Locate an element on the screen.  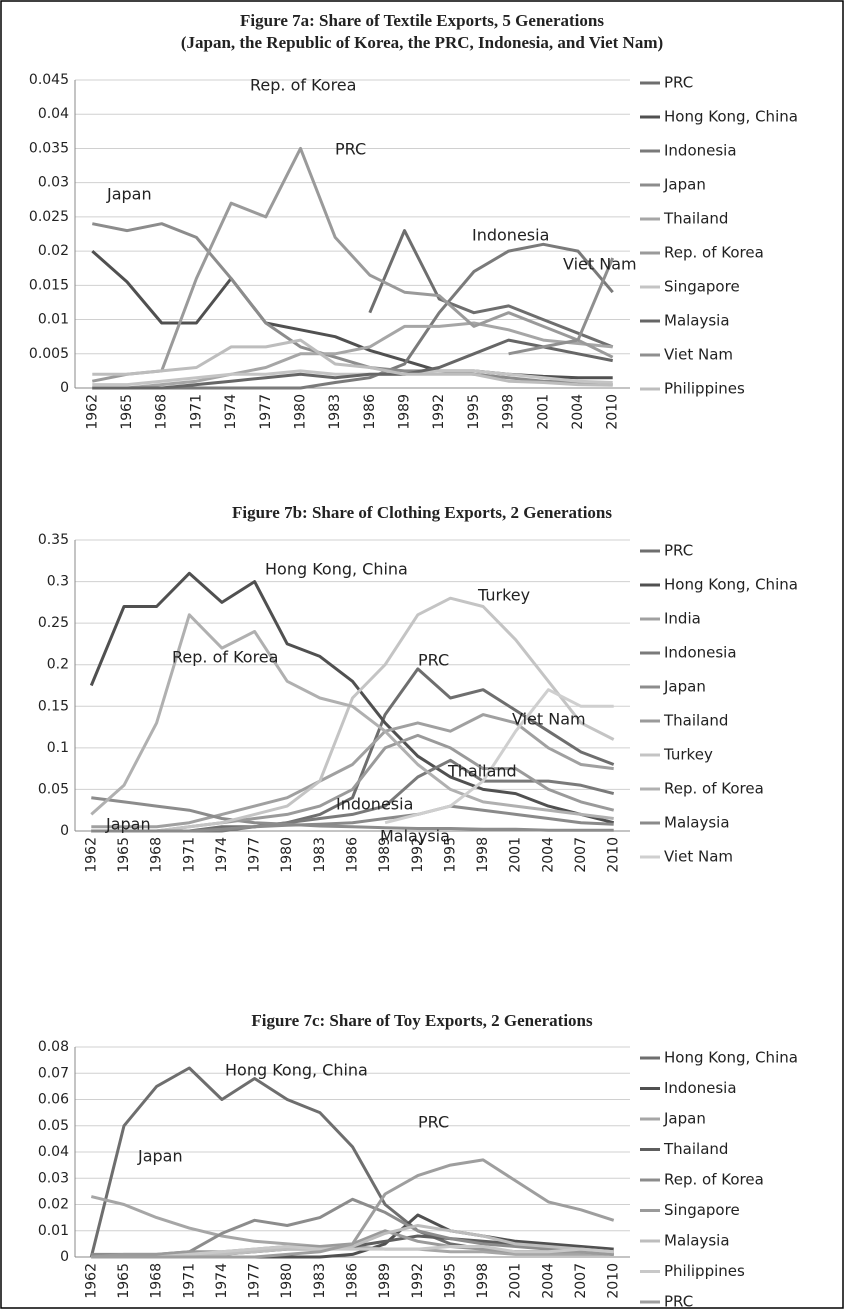
y-tick-label: 0.02 is located at coordinates (53, 1205).